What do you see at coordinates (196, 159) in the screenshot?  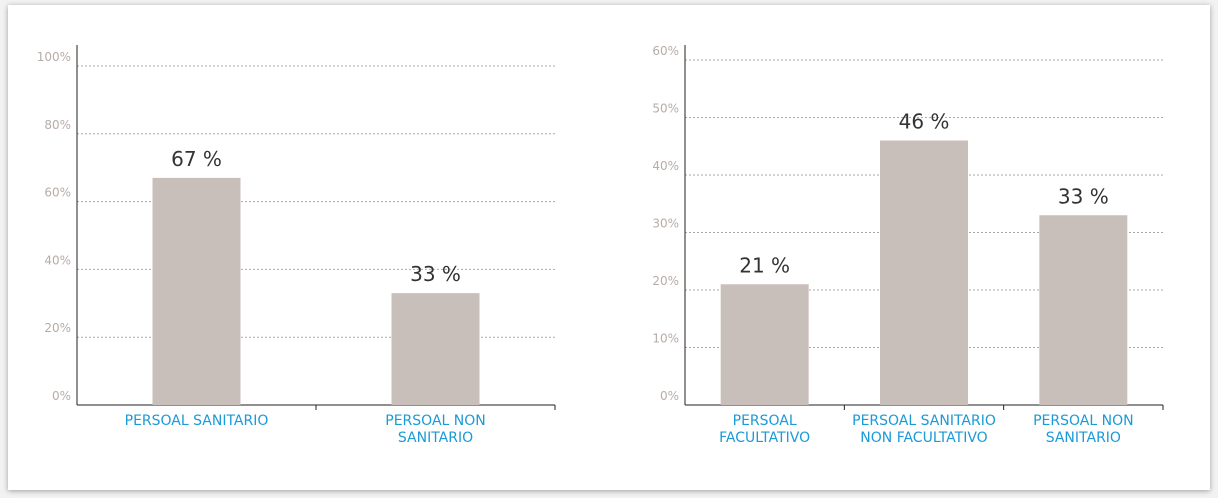 I see `value-label: 67 %` at bounding box center [196, 159].